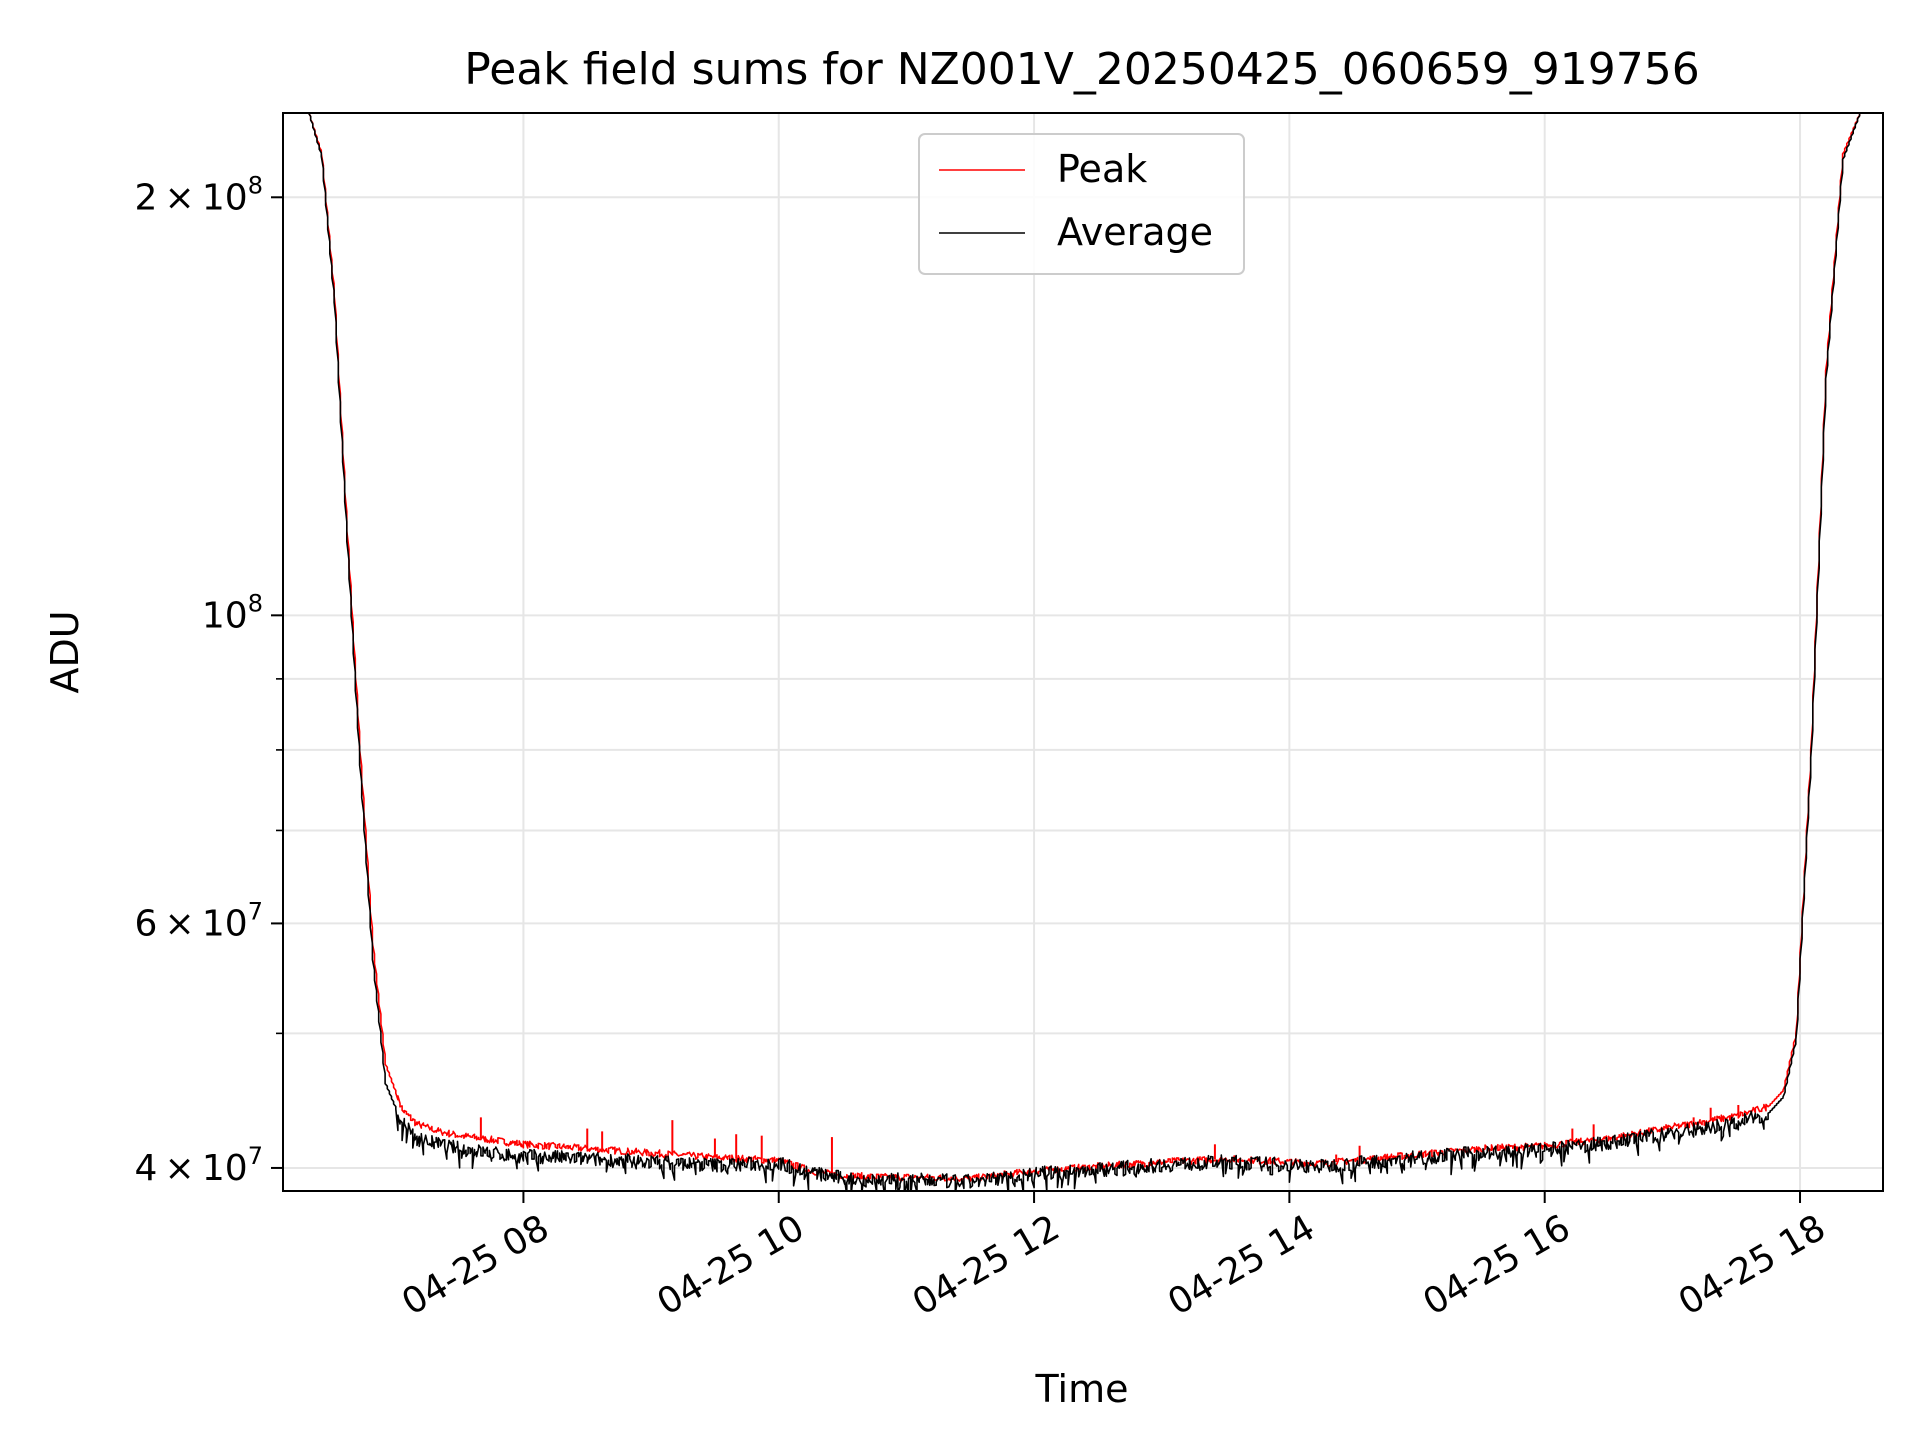 The image size is (1920, 1440). I want to click on y-tick-label: 108, so click(232, 612).